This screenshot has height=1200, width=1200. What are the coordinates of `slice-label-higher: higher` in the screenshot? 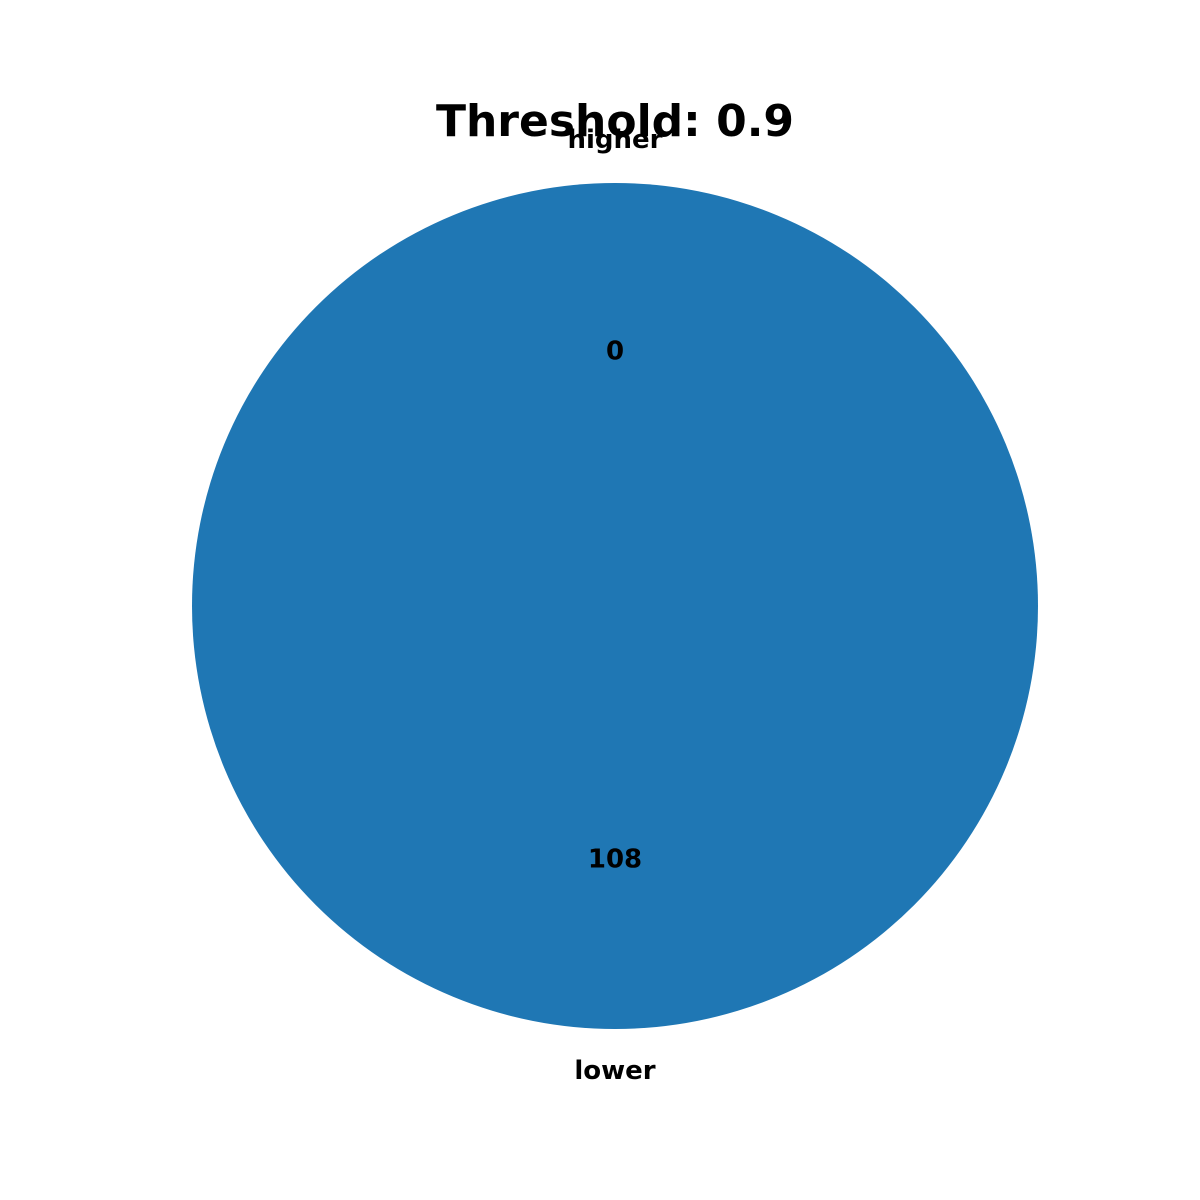 It's located at (615, 140).